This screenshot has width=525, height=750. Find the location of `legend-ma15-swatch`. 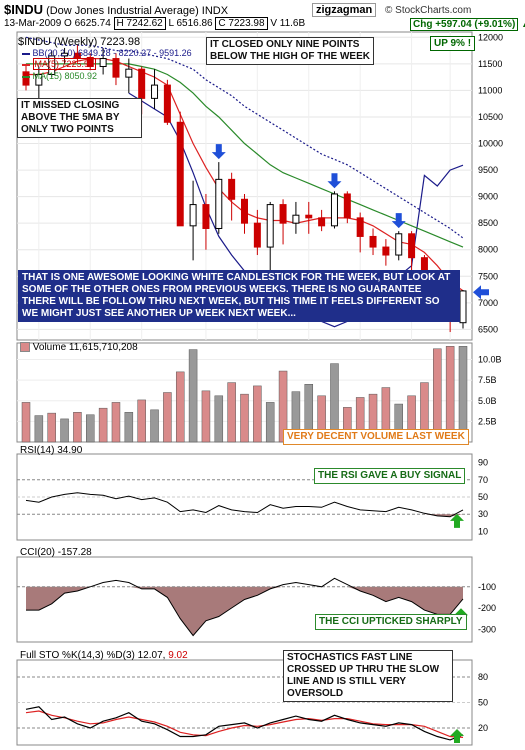

legend-ma15-swatch is located at coordinates (26, 76).